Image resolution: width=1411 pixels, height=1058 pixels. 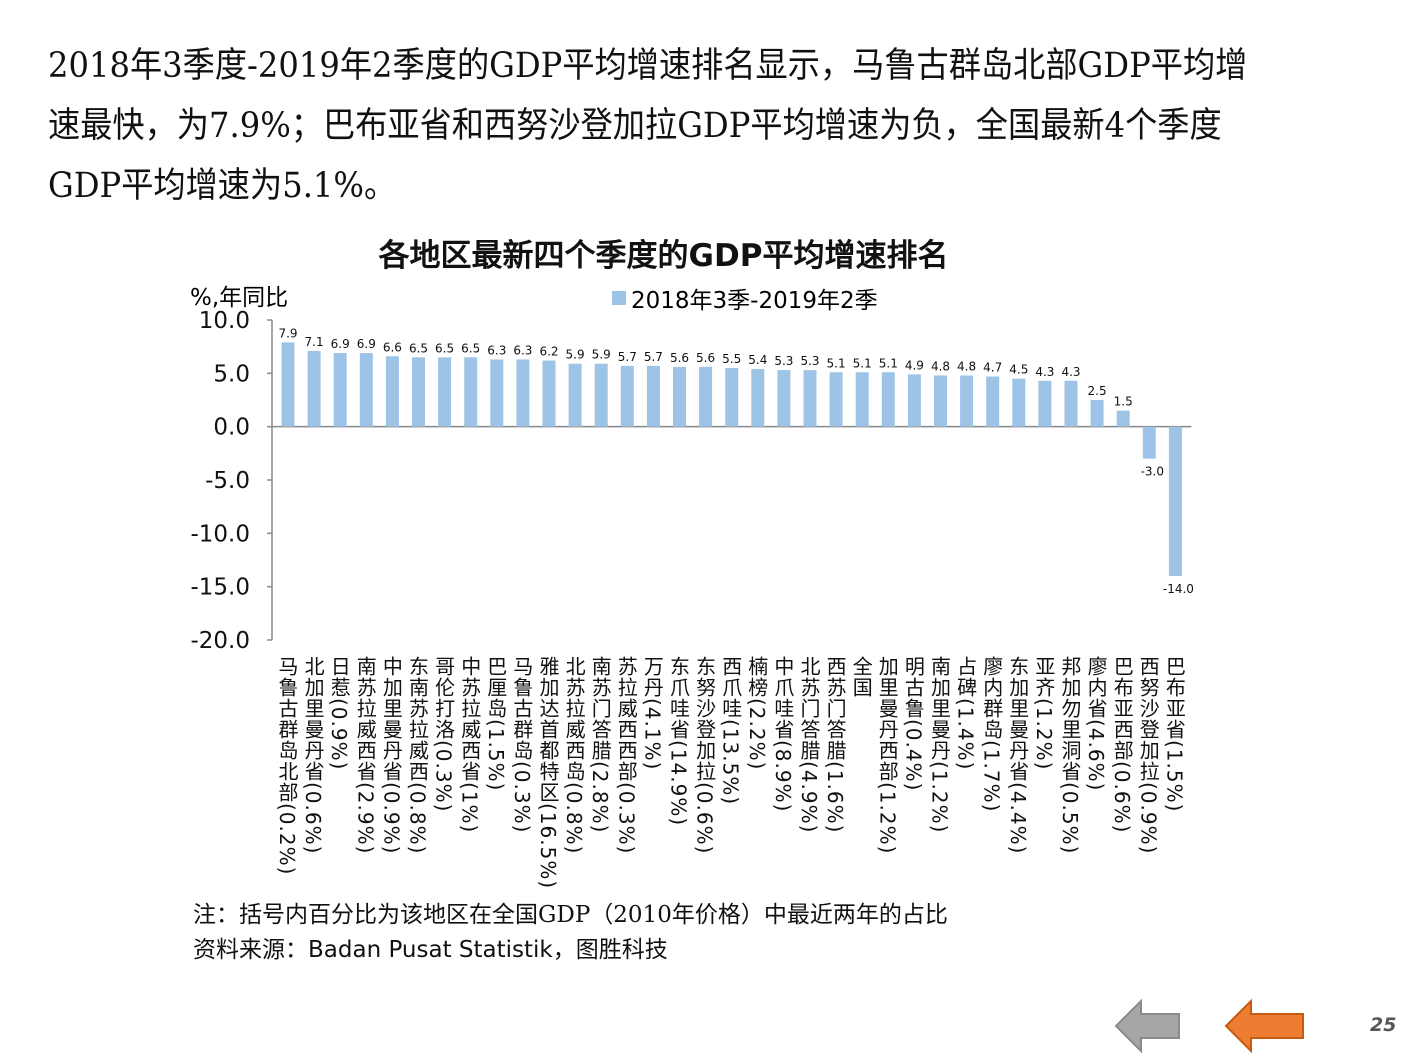 What do you see at coordinates (224, 321) in the screenshot?
I see `y-tick-label: 10.0` at bounding box center [224, 321].